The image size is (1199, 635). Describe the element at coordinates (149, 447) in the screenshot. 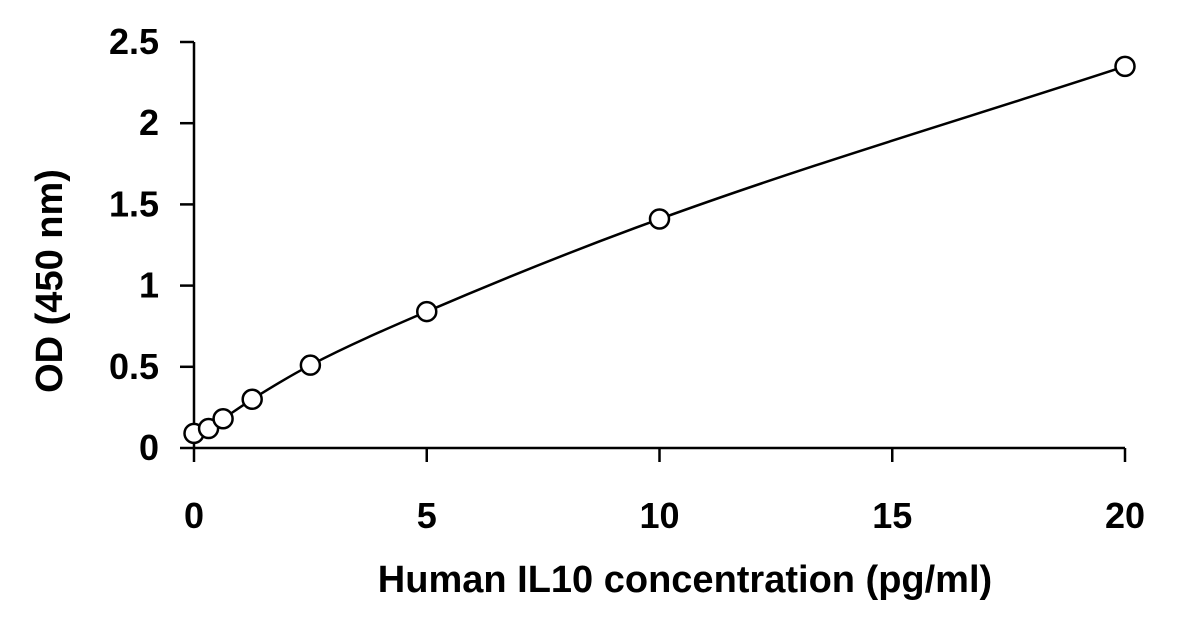

I see `y-tick-label: 0` at that location.